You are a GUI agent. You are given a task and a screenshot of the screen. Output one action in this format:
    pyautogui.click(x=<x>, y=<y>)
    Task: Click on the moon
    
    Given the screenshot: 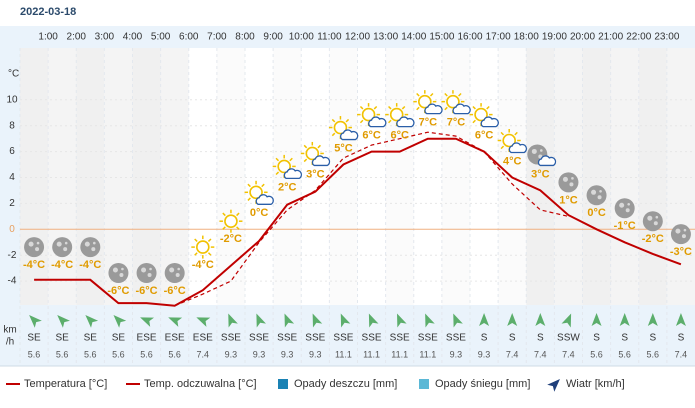 What is the action you would take?
    pyautogui.click(x=118, y=273)
    